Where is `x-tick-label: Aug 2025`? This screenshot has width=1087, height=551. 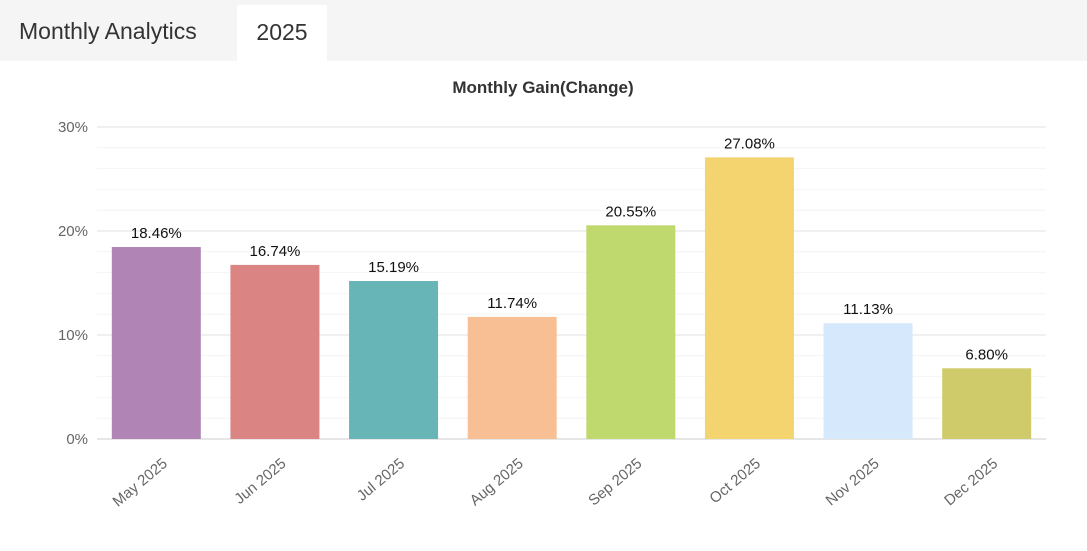 x-tick-label: Aug 2025 is located at coordinates (497, 482).